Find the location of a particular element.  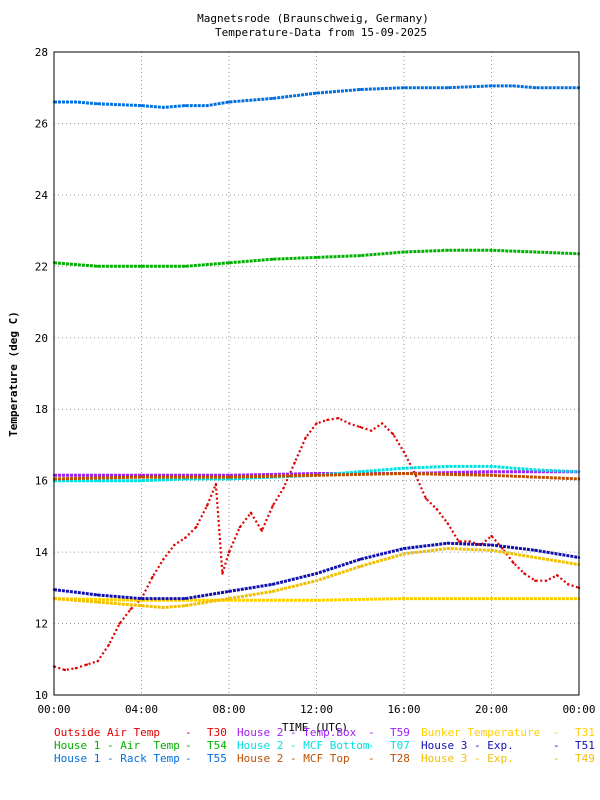

y-tick-label: 14 is located at coordinates (42, 552).